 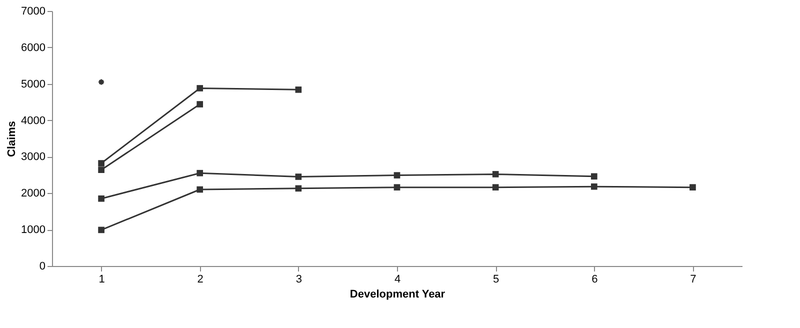 What do you see at coordinates (42, 266) in the screenshot?
I see `y-tick-label: 0` at bounding box center [42, 266].